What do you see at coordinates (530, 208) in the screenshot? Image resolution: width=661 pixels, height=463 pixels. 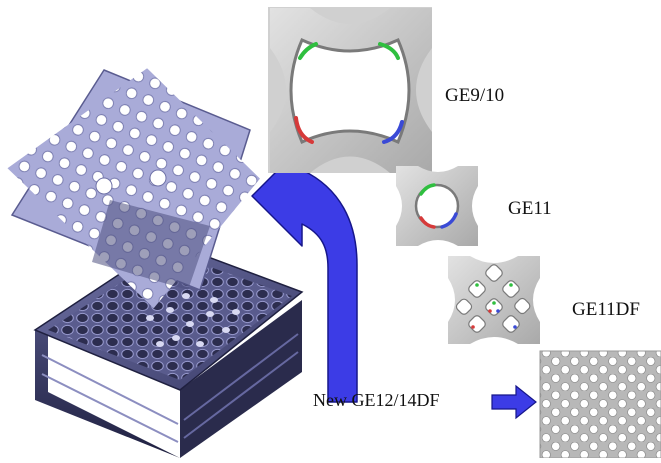 I see `ge11-label: GE11` at bounding box center [530, 208].